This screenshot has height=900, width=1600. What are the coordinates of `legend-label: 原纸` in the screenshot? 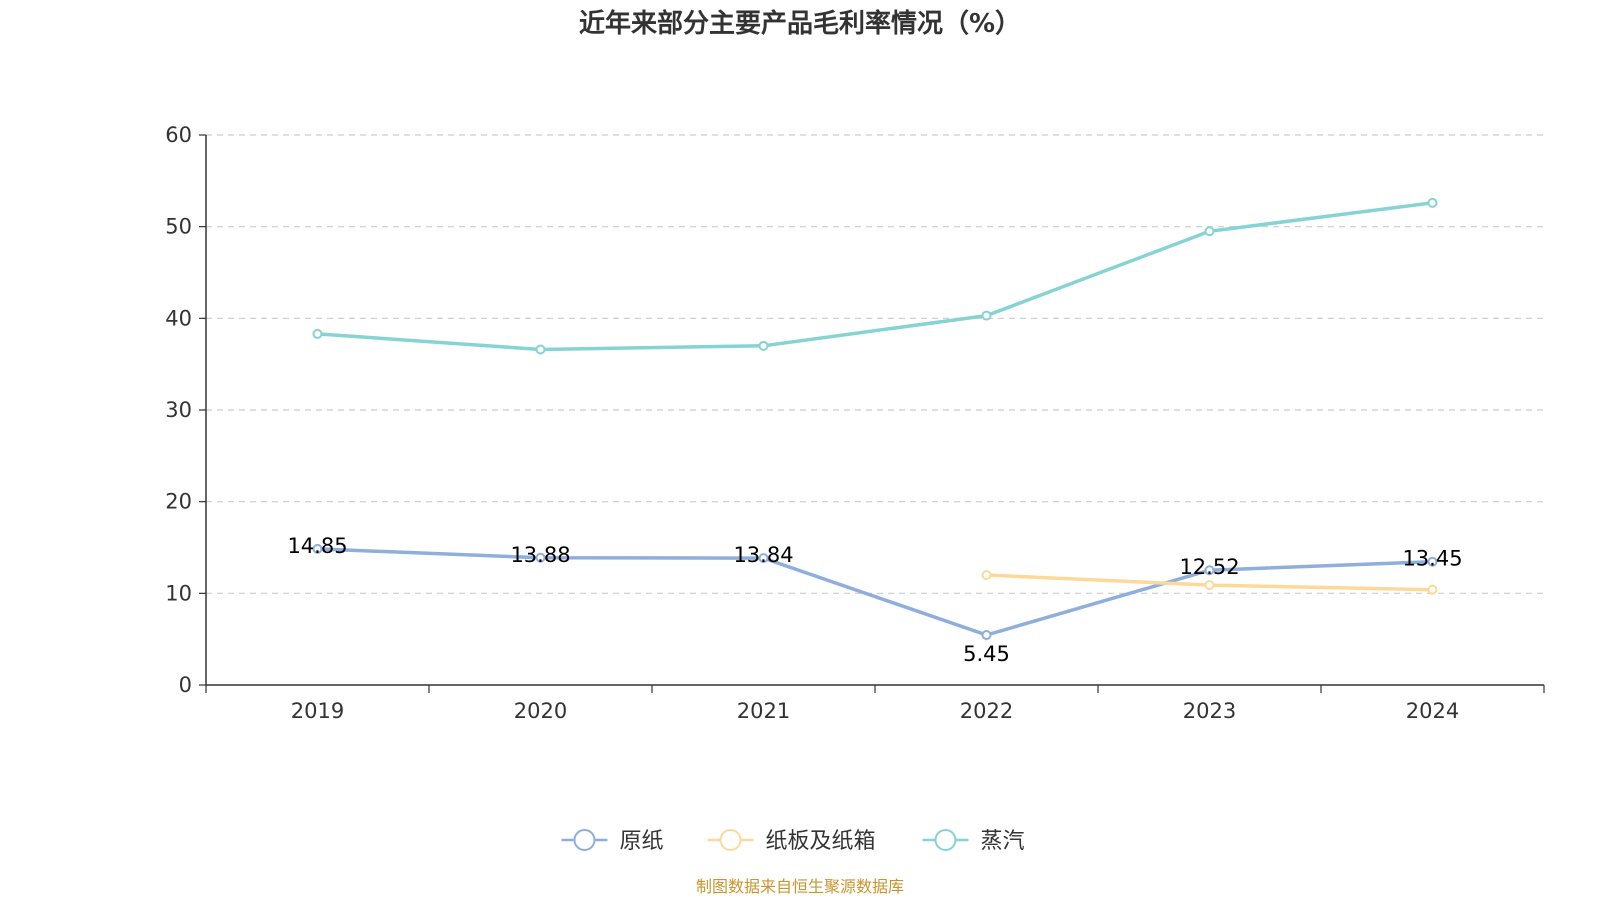 It's located at (642, 841).